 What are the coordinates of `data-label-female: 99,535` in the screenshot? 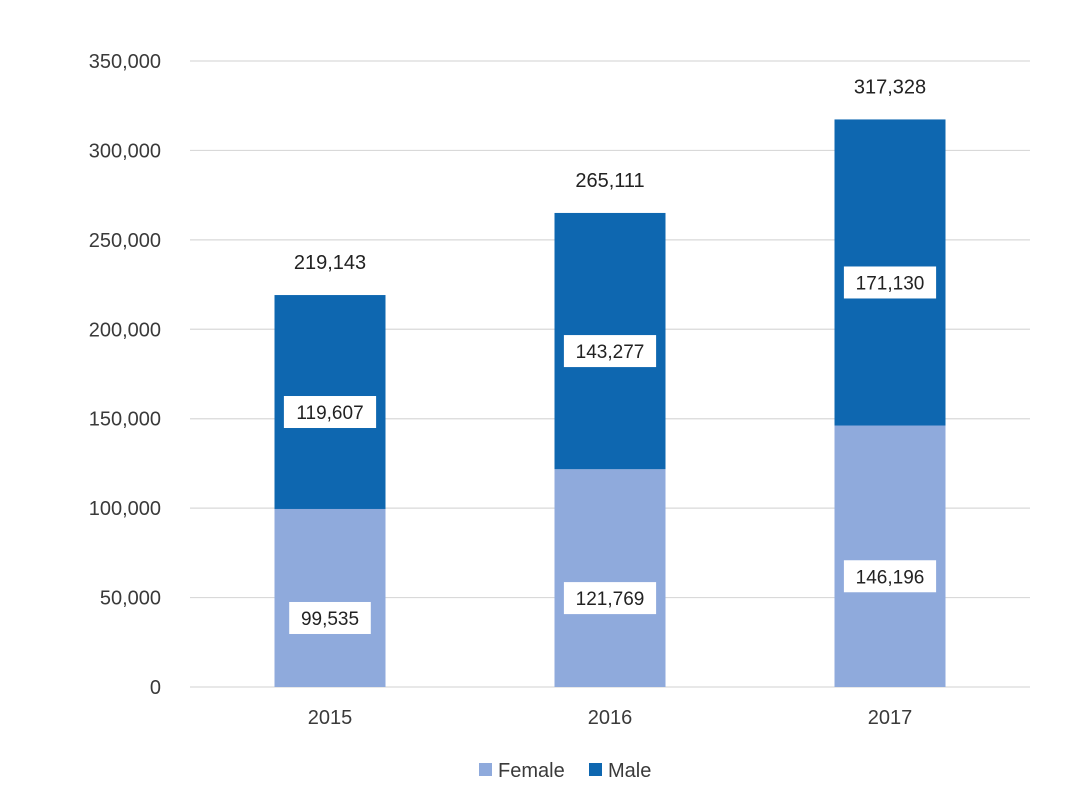 It's located at (330, 619).